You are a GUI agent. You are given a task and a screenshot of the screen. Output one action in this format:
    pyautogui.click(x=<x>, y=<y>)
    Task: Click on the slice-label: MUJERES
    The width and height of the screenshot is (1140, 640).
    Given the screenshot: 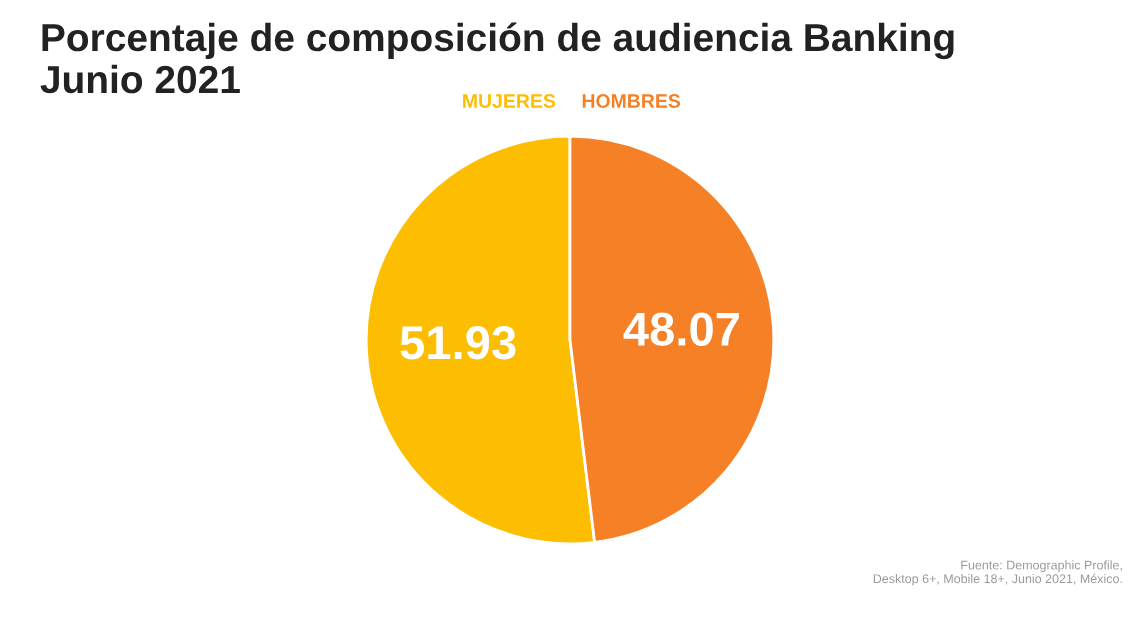 What is the action you would take?
    pyautogui.click(x=509, y=101)
    